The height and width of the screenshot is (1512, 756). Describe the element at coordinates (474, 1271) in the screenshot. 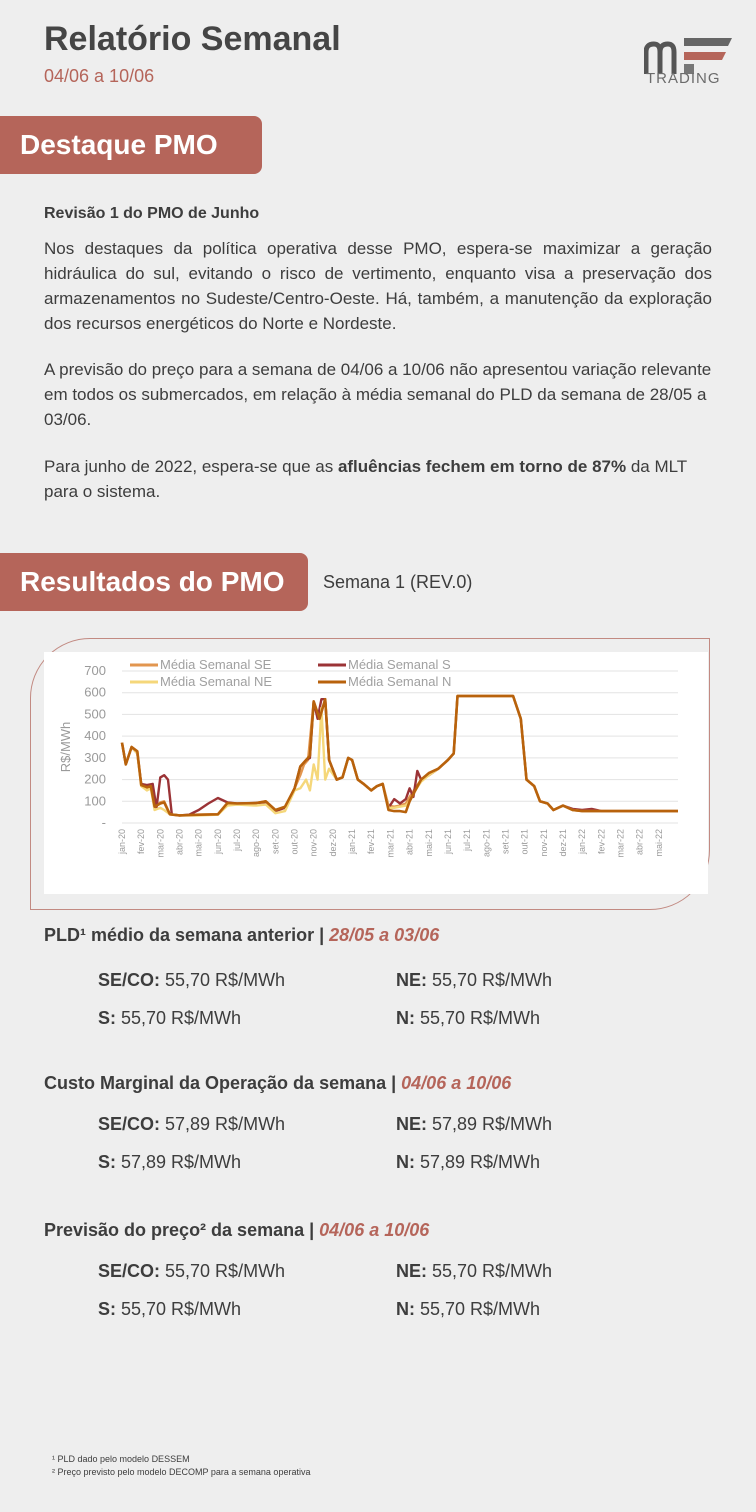

I see `previsao-ne: NE: 55,70 R$/MWh` at that location.